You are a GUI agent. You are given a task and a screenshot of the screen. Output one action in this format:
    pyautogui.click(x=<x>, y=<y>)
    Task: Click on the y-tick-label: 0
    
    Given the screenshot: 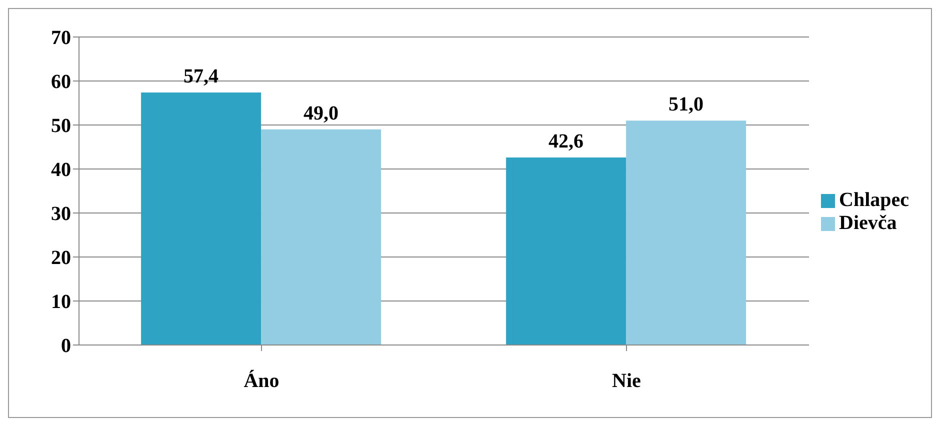 What is the action you would take?
    pyautogui.click(x=66, y=346)
    